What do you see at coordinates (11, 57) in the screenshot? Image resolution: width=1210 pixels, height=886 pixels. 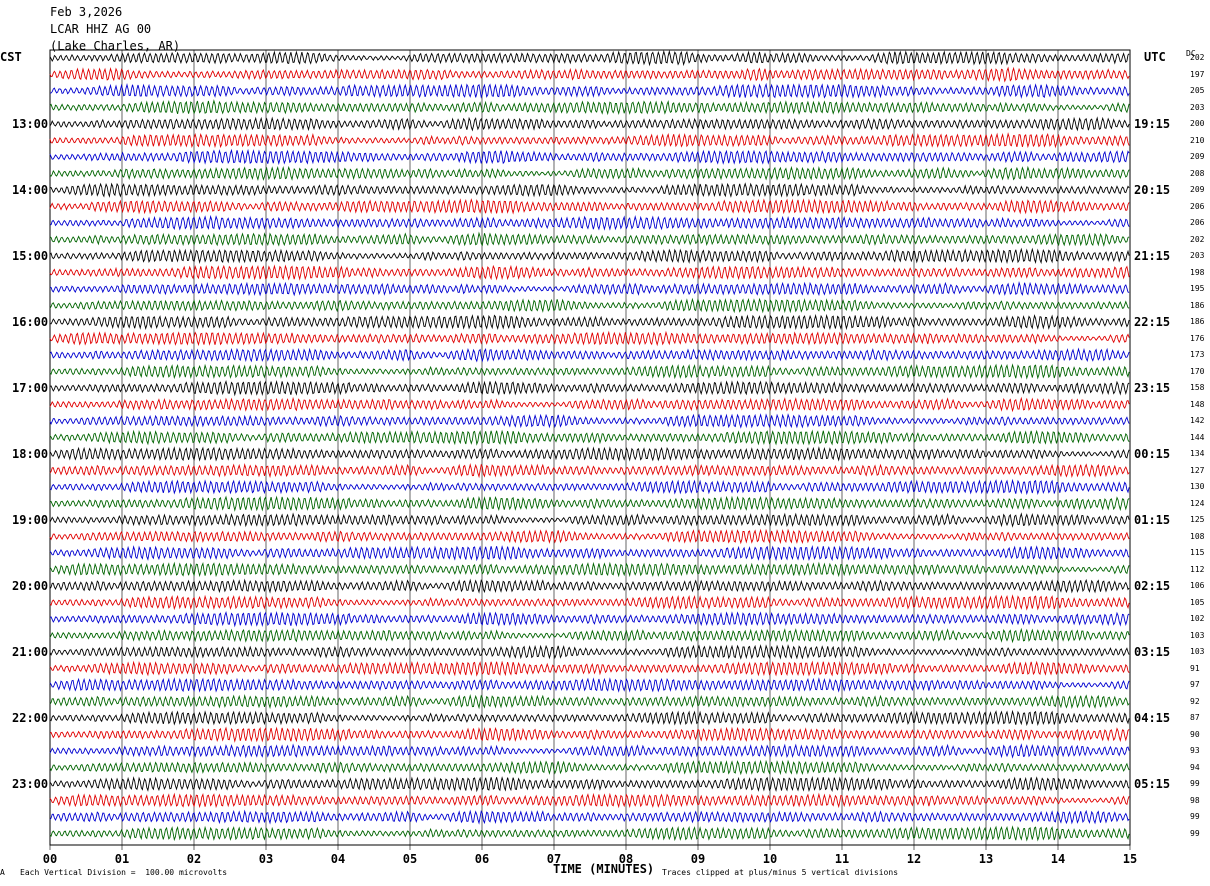 I see `cst-axis-title: CST` at bounding box center [11, 57].